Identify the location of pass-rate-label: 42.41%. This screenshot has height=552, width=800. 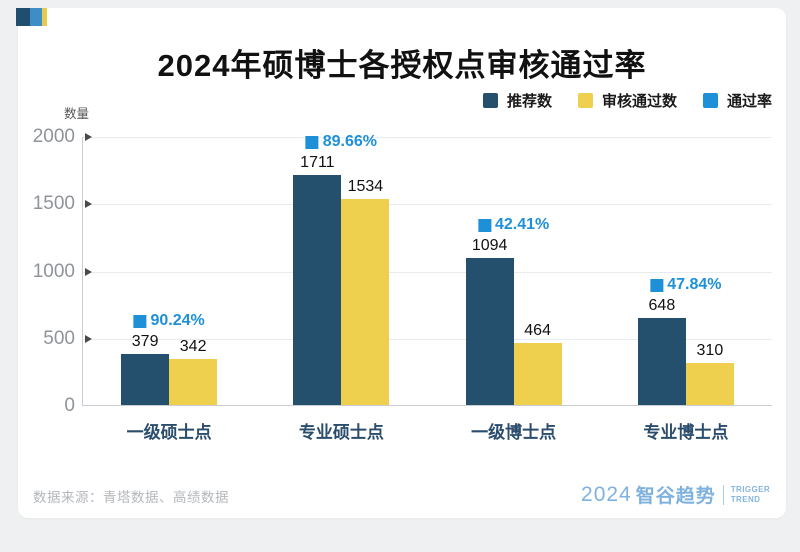
(513, 225).